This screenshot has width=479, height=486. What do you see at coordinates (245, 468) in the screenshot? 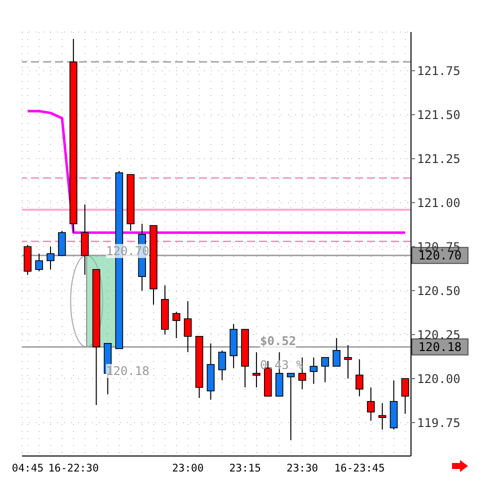
I see `x-tick-label: 23:15` at bounding box center [245, 468].